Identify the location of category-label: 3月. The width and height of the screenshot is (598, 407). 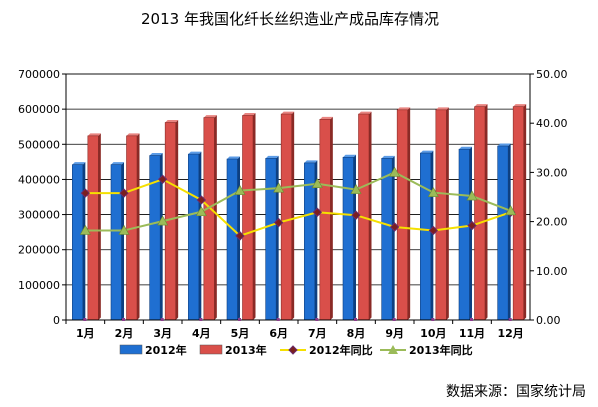
(162, 333).